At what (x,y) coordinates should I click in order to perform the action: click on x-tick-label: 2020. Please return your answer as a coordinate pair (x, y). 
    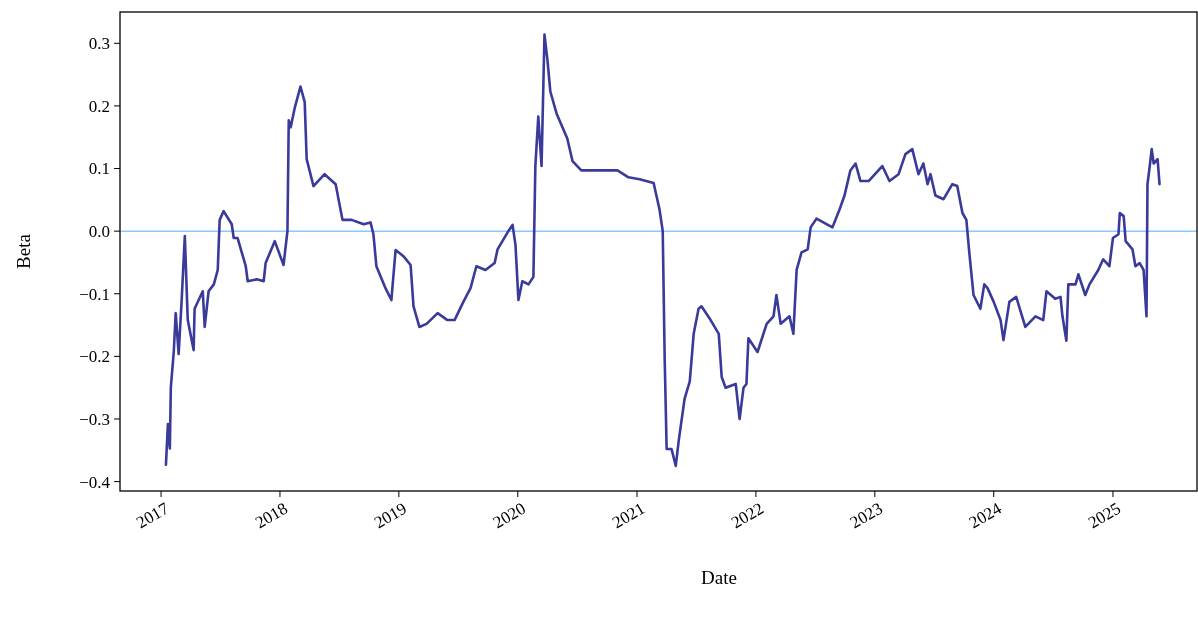
    Looking at the image, I should click on (509, 515).